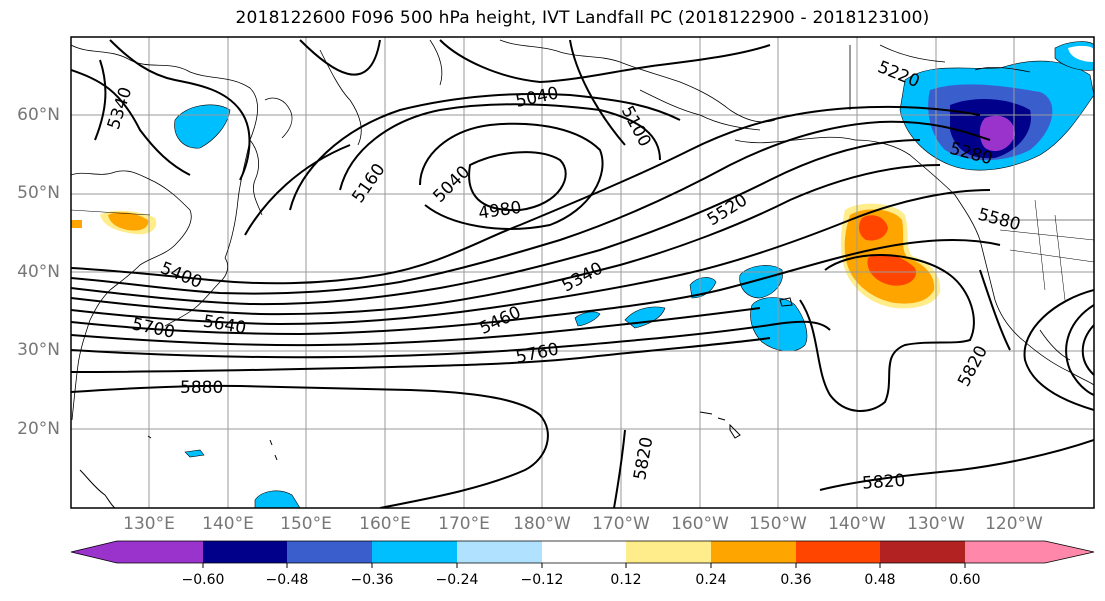 Image resolution: width=1105 pixels, height=601 pixels. What do you see at coordinates (936, 524) in the screenshot?
I see `longitude-label: 130°W` at bounding box center [936, 524].